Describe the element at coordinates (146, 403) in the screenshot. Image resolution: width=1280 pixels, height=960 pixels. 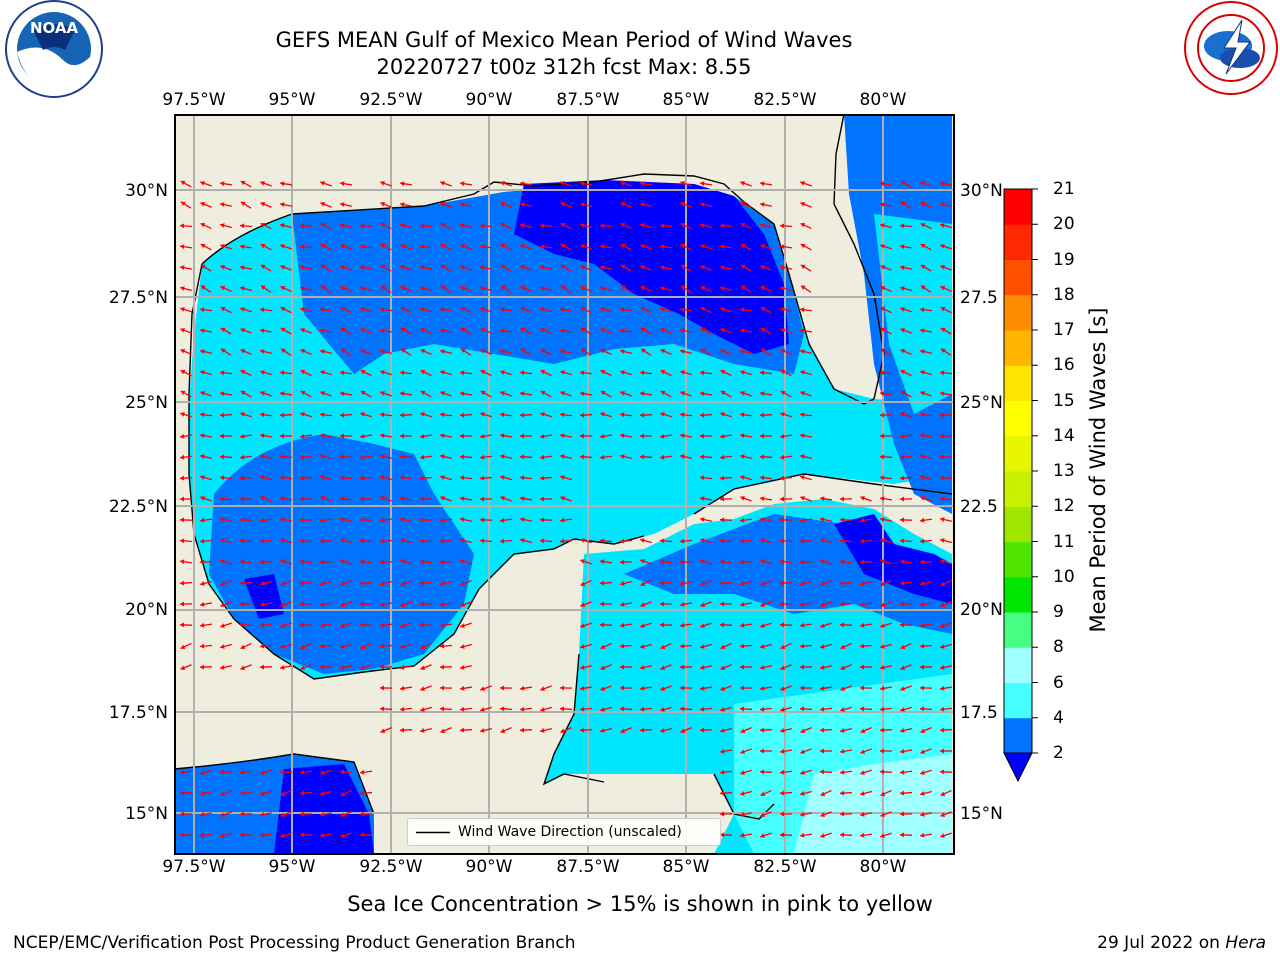
I see `lat-label: 25°N` at that location.